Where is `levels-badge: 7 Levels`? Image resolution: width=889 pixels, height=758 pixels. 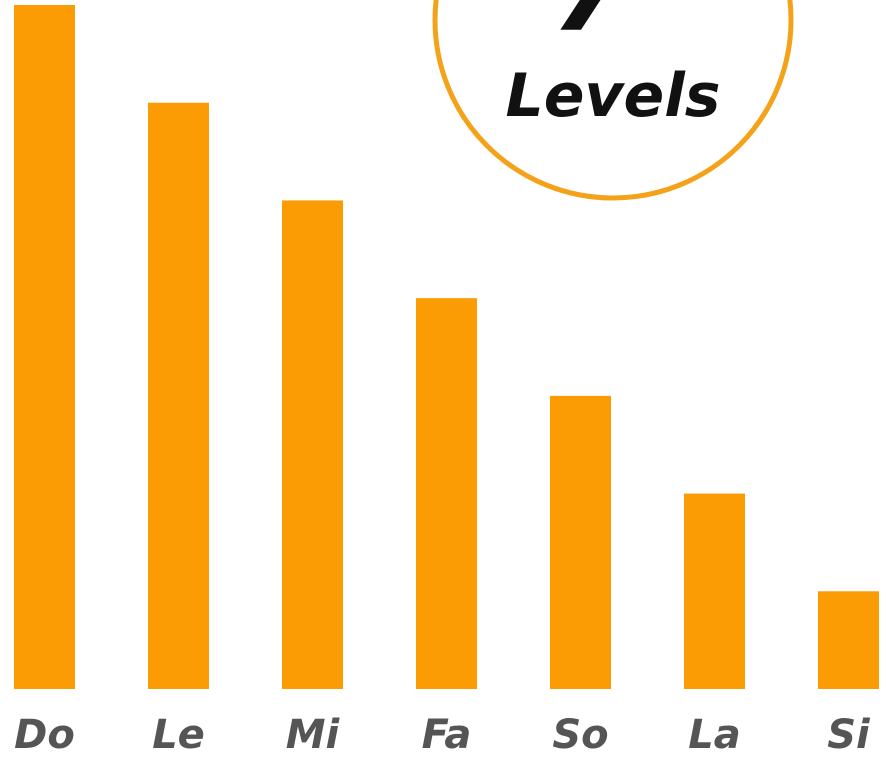 levels-badge: 7 Levels is located at coordinates (613, 100).